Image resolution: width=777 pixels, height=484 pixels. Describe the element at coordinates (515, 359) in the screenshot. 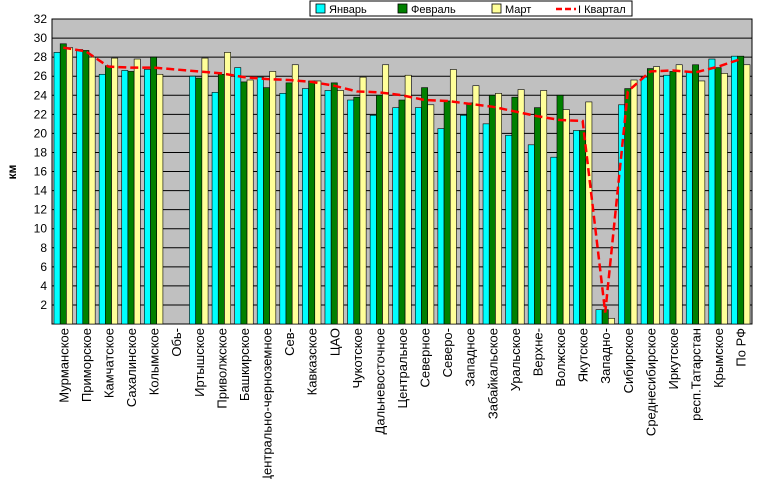

I see `x-tick-label: Уральское` at that location.